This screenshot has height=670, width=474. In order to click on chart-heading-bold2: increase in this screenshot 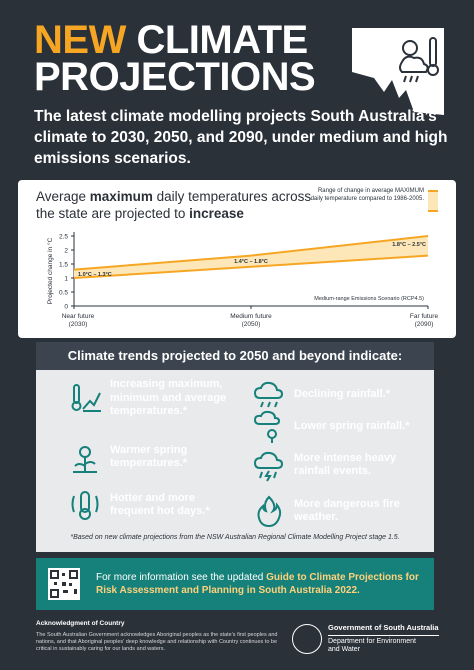, I will do `click(216, 213)`.